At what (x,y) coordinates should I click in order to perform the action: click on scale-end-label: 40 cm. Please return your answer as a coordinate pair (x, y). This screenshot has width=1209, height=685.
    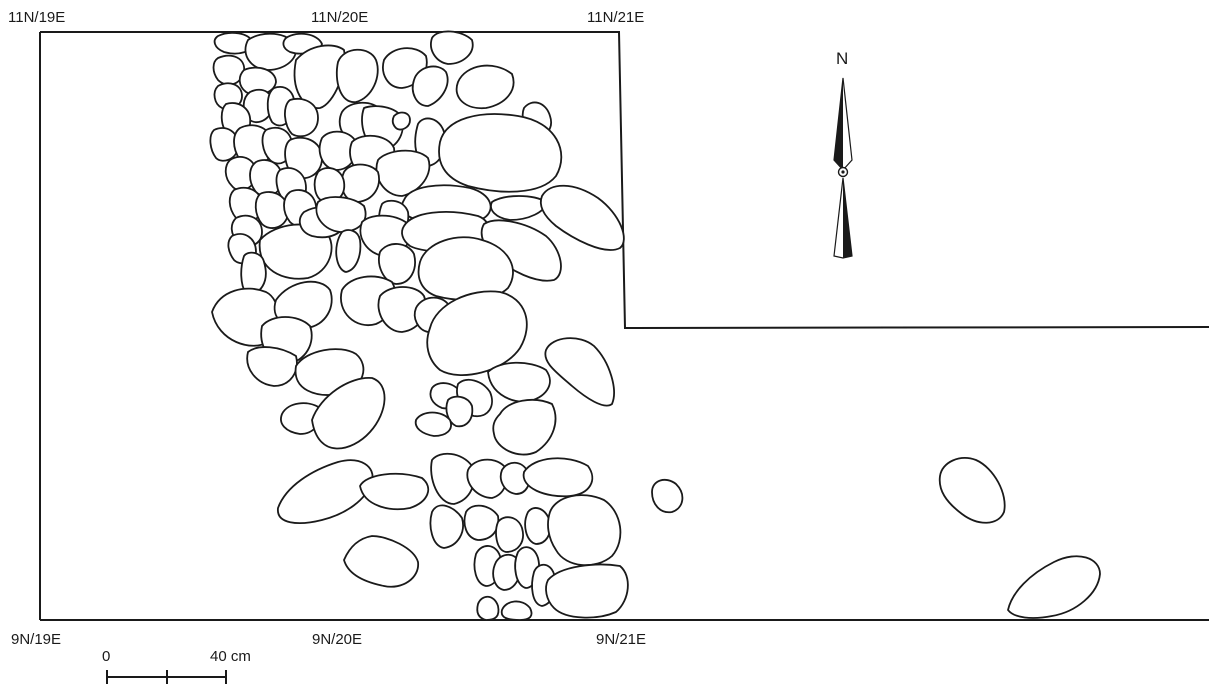
    Looking at the image, I should click on (230, 656).